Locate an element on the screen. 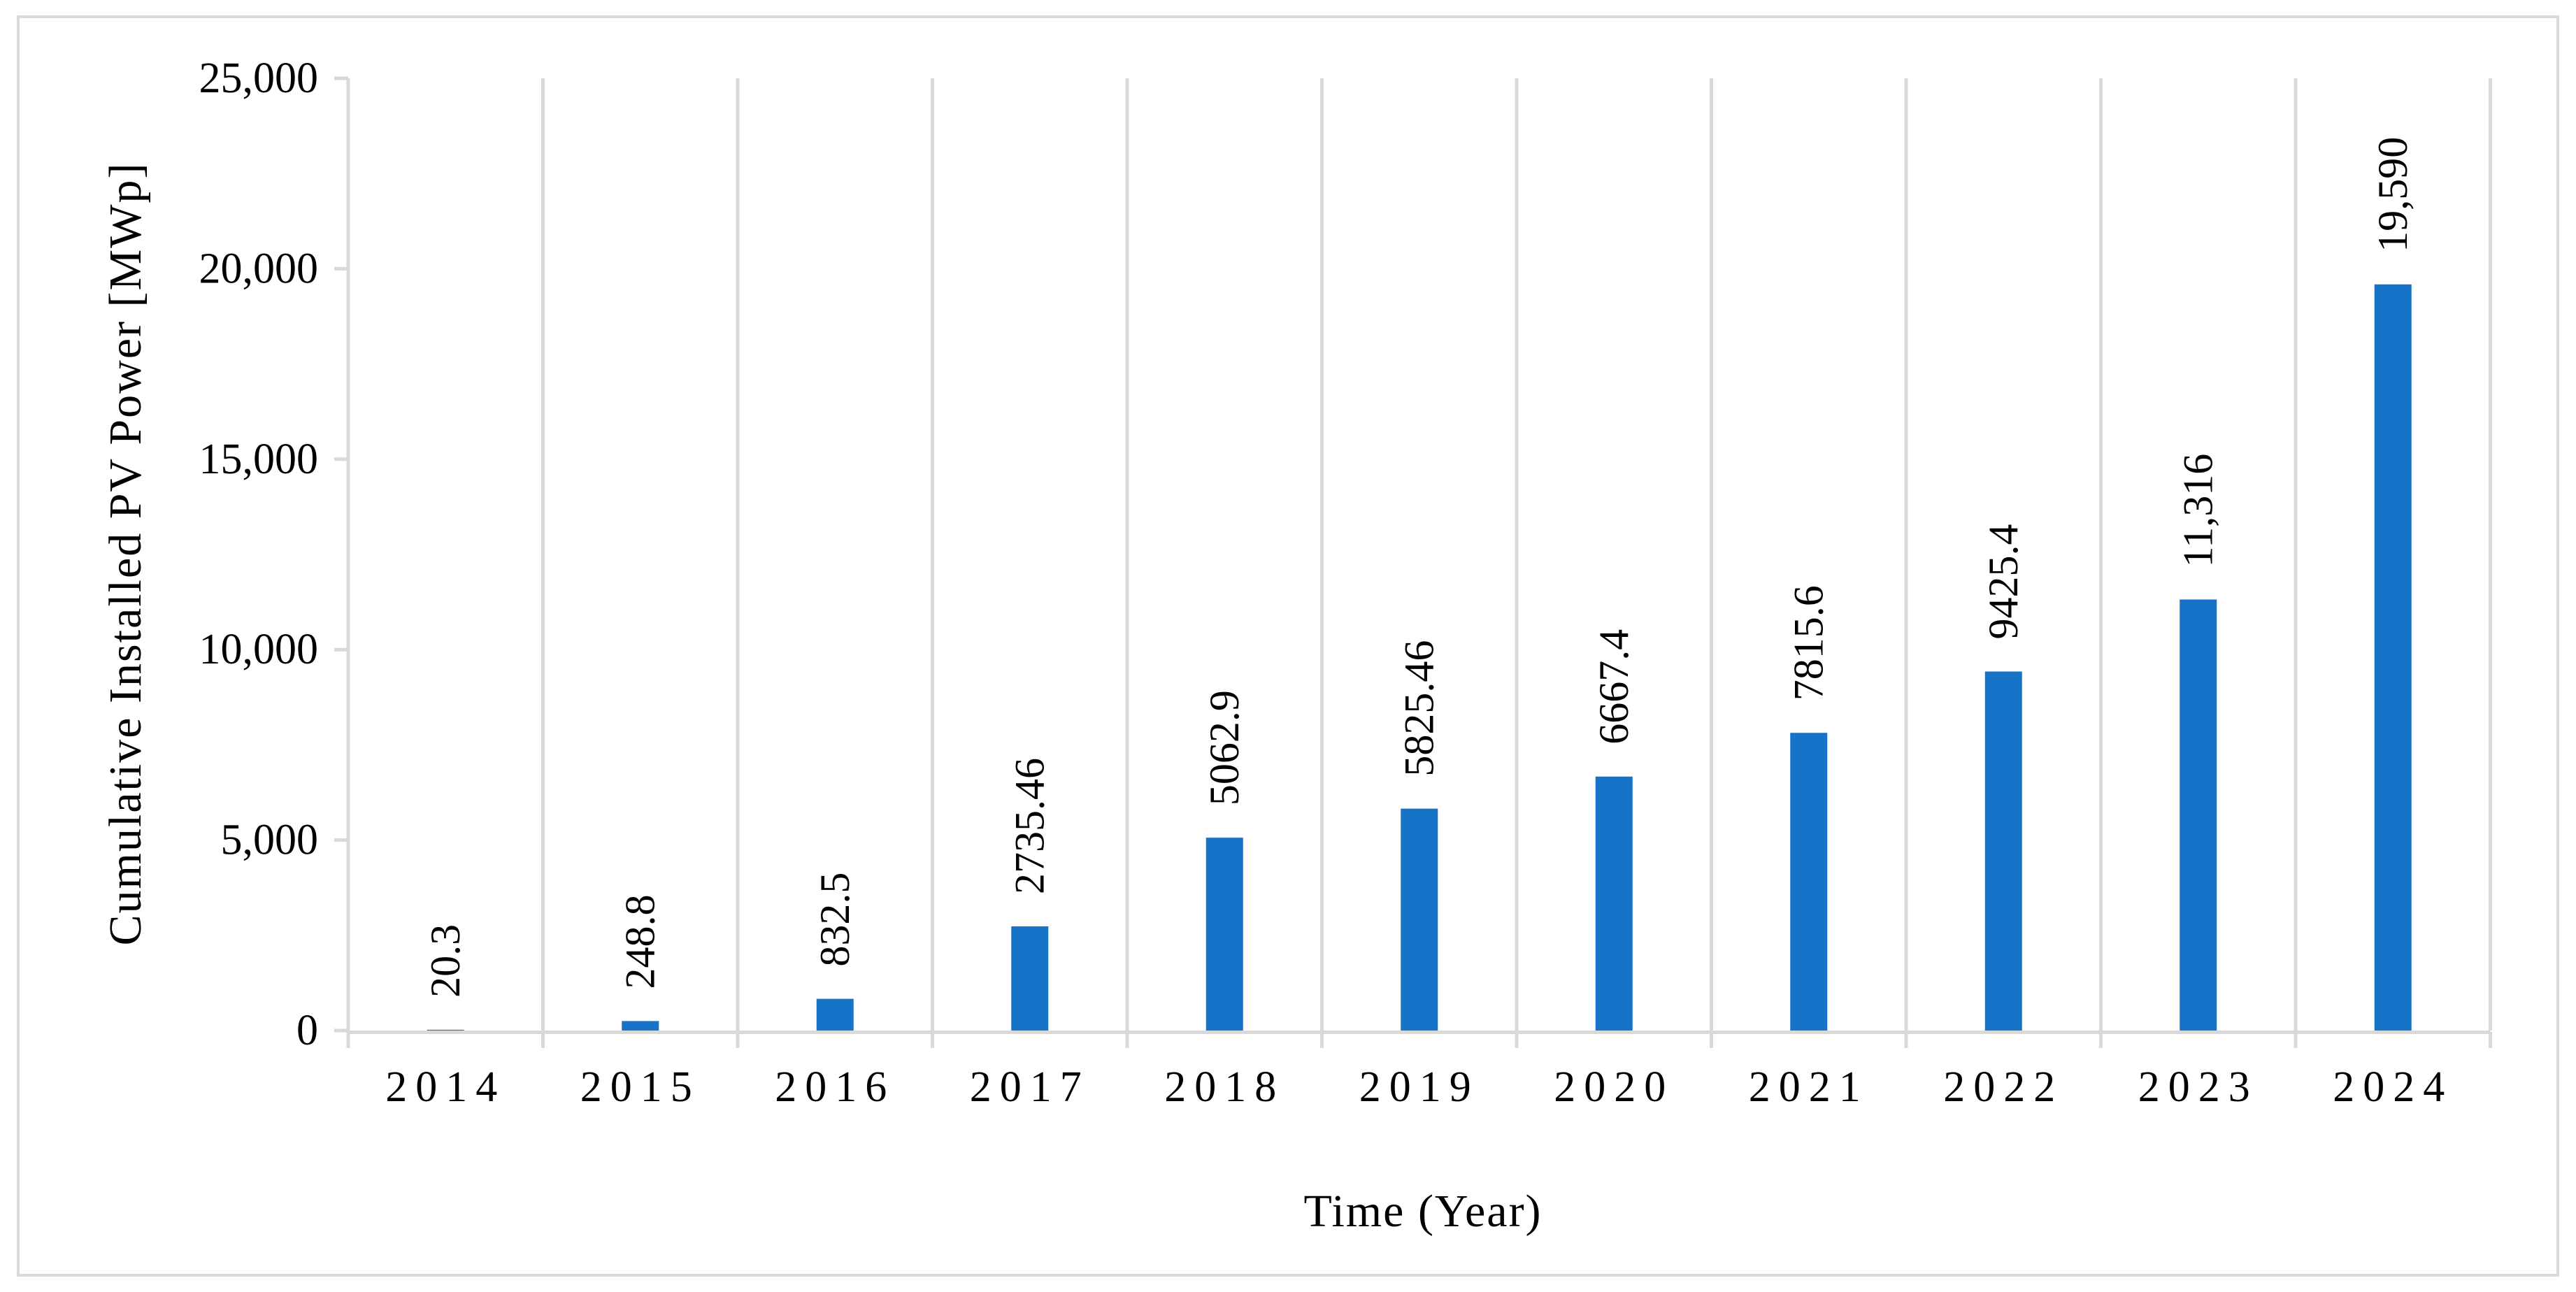  bar-value-label: 248.8 is located at coordinates (640, 942).